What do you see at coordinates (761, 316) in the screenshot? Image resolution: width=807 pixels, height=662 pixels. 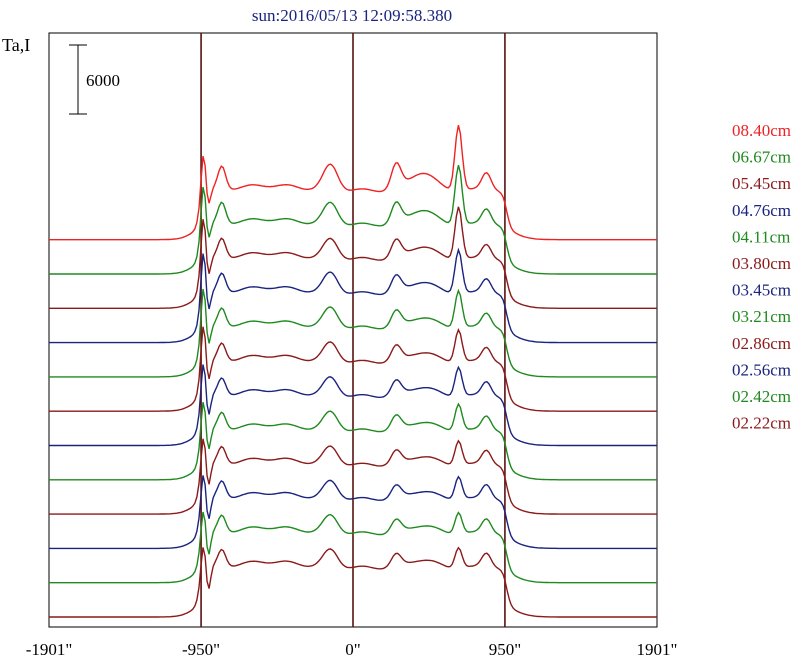 I see `legend-entry: 03.21cm` at bounding box center [761, 316].